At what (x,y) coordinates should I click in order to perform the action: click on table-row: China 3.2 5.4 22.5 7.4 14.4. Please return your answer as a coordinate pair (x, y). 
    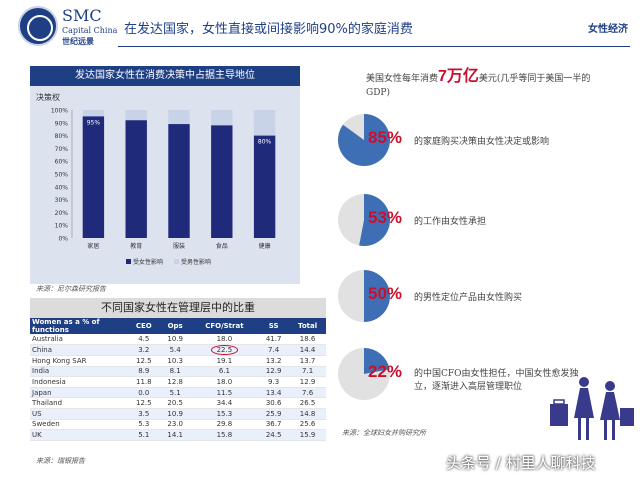
    Looking at the image, I should click on (178, 350).